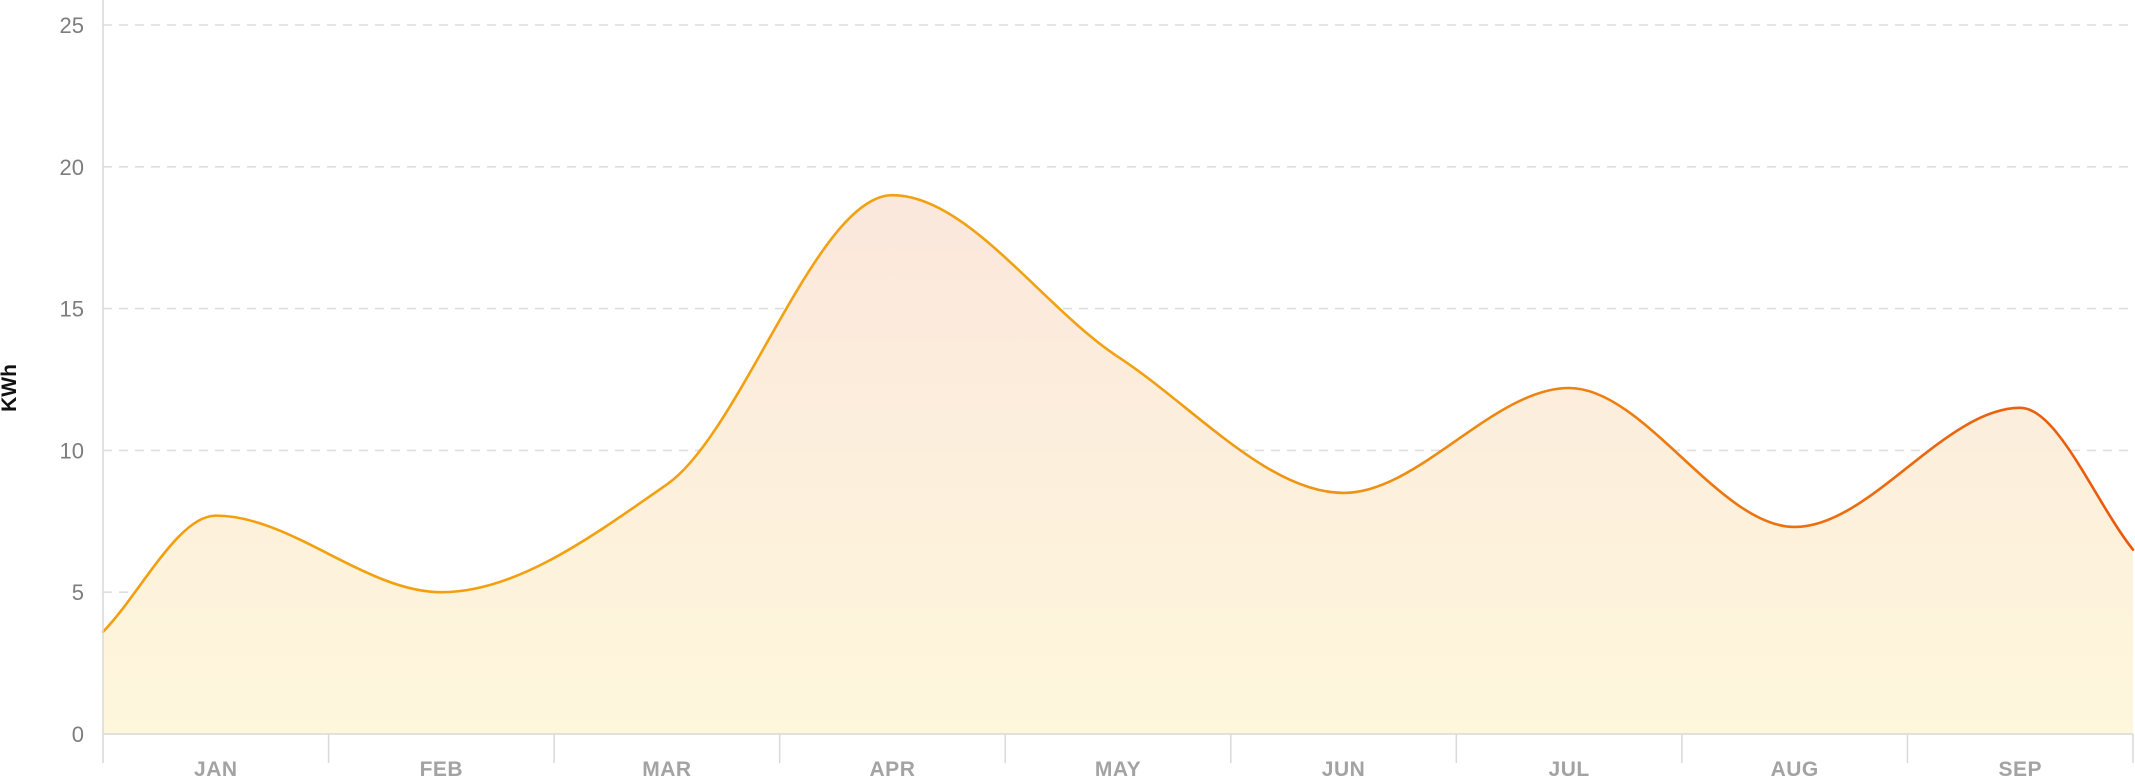  I want to click on x-tick-label: MAY, so click(1118, 767).